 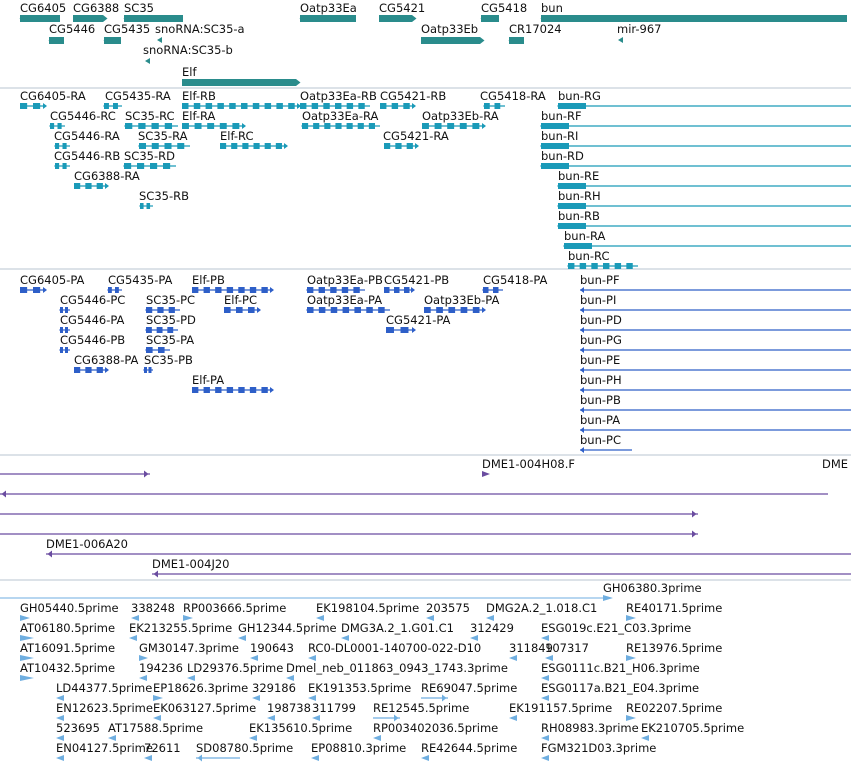 What do you see at coordinates (153, 11) in the screenshot?
I see `feature-gene-sc35: SC35` at bounding box center [153, 11].